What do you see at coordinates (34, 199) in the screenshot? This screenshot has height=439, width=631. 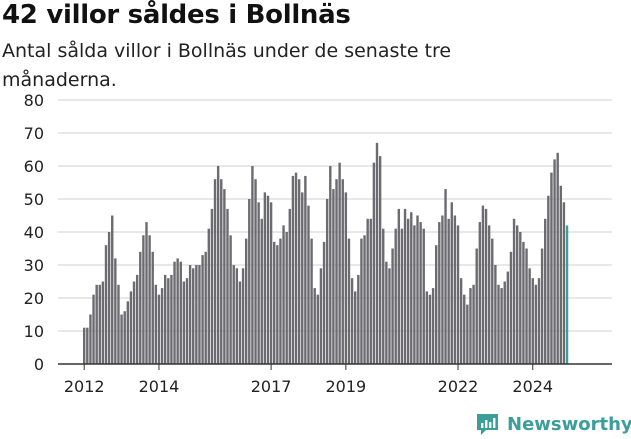 I see `y-tick-label: 50` at bounding box center [34, 199].